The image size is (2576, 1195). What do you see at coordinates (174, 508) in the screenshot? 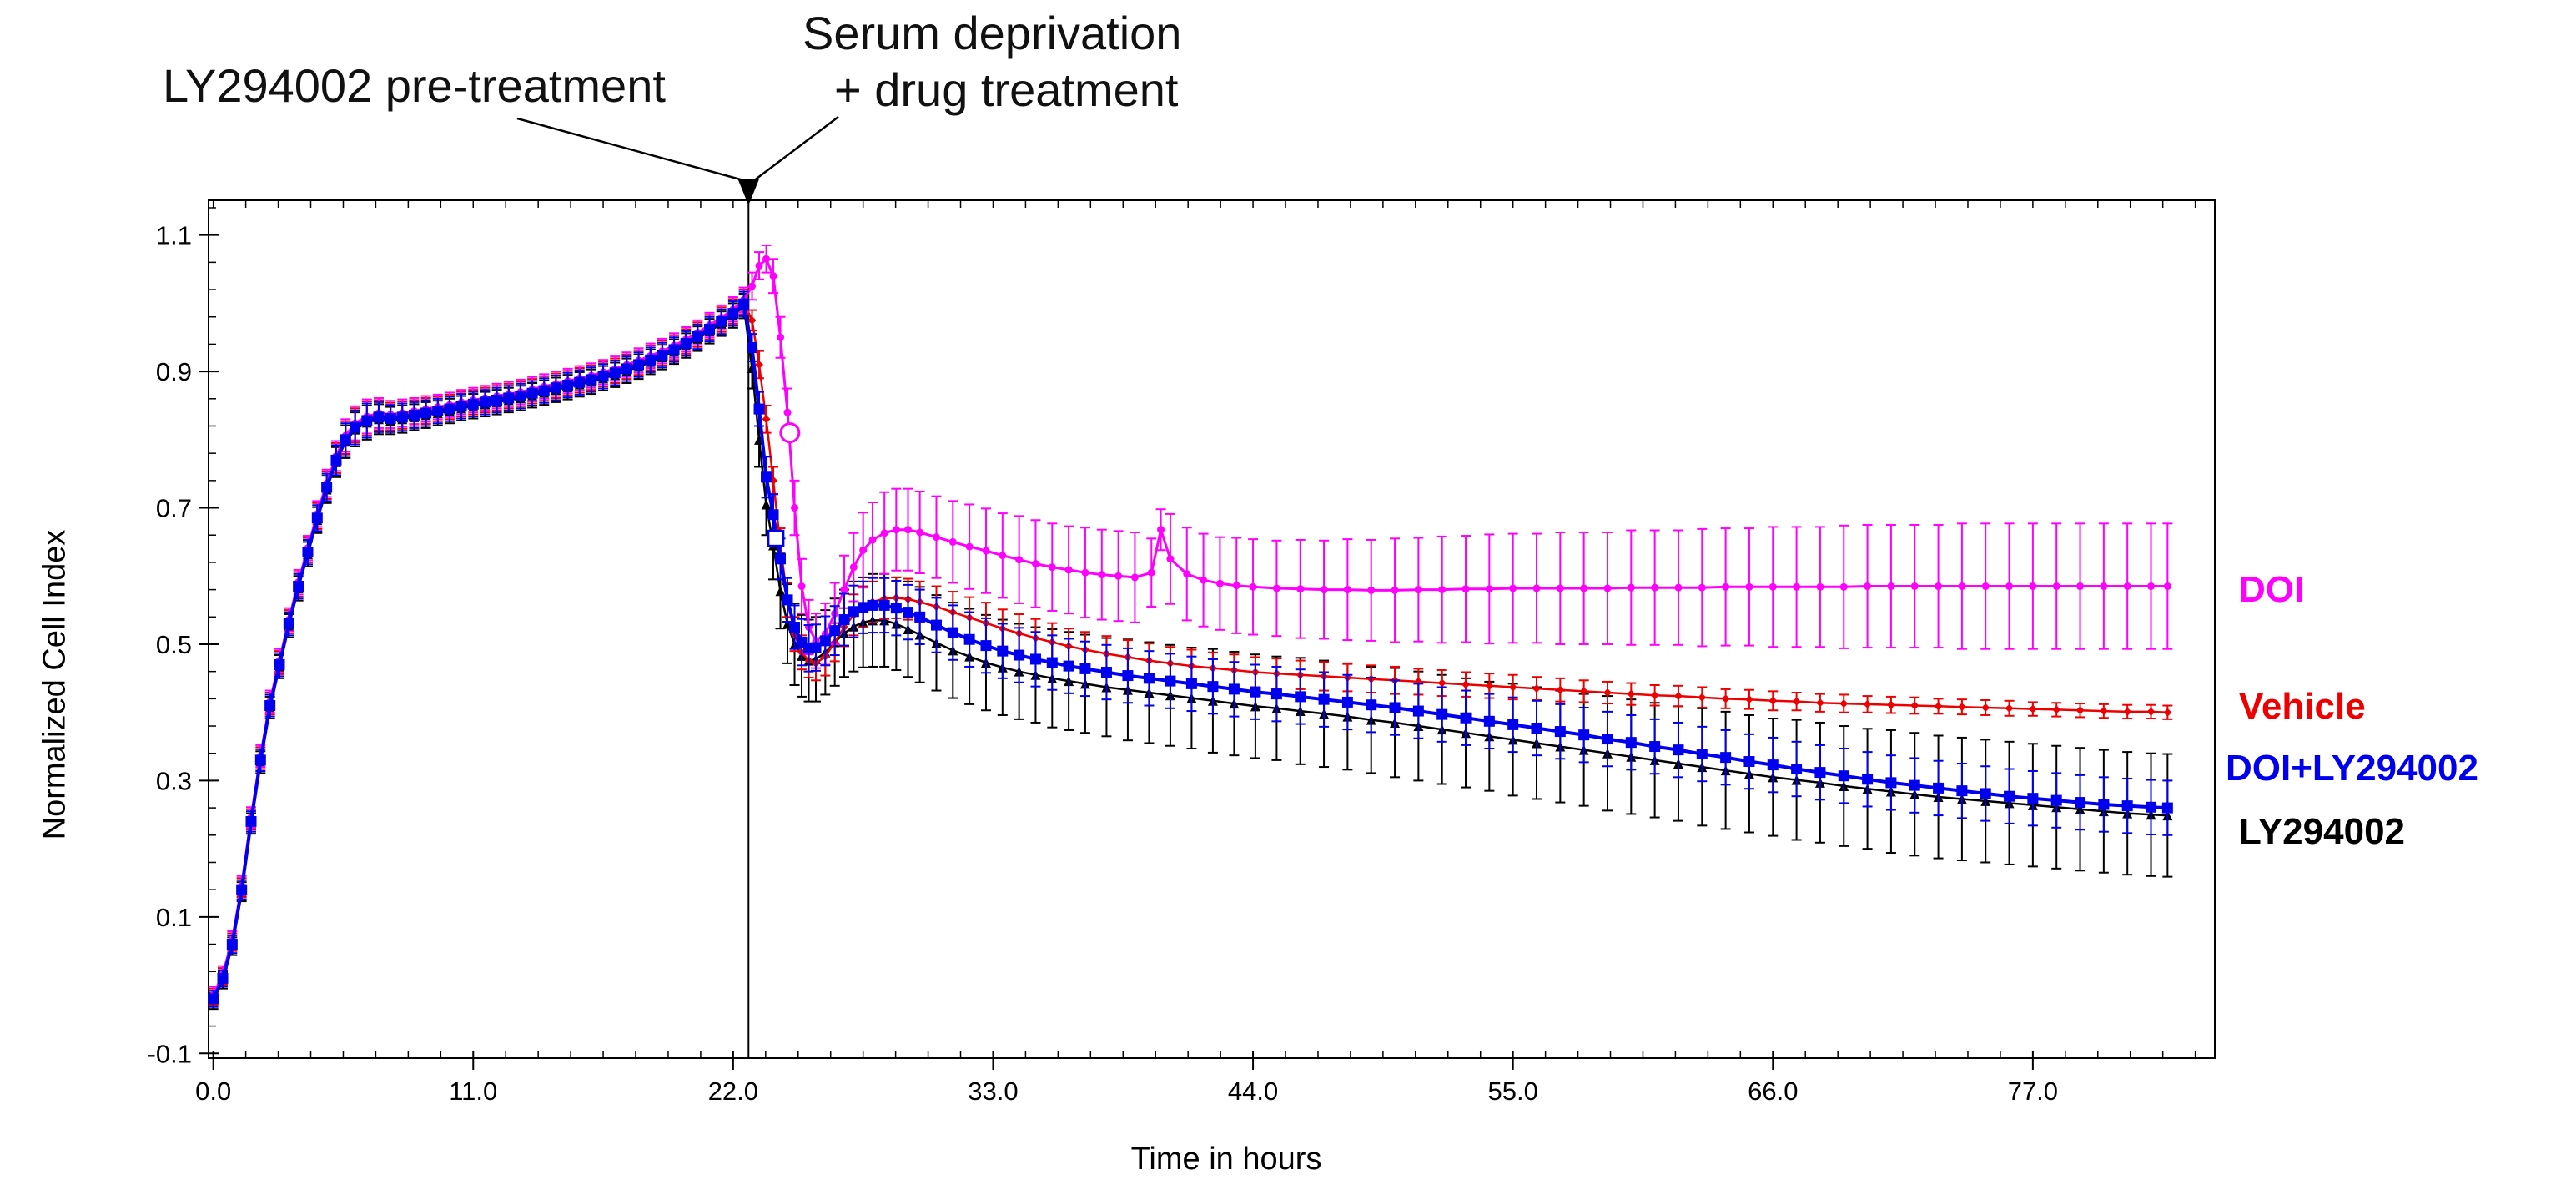
I see `svg-text: 0.7` at bounding box center [174, 508].